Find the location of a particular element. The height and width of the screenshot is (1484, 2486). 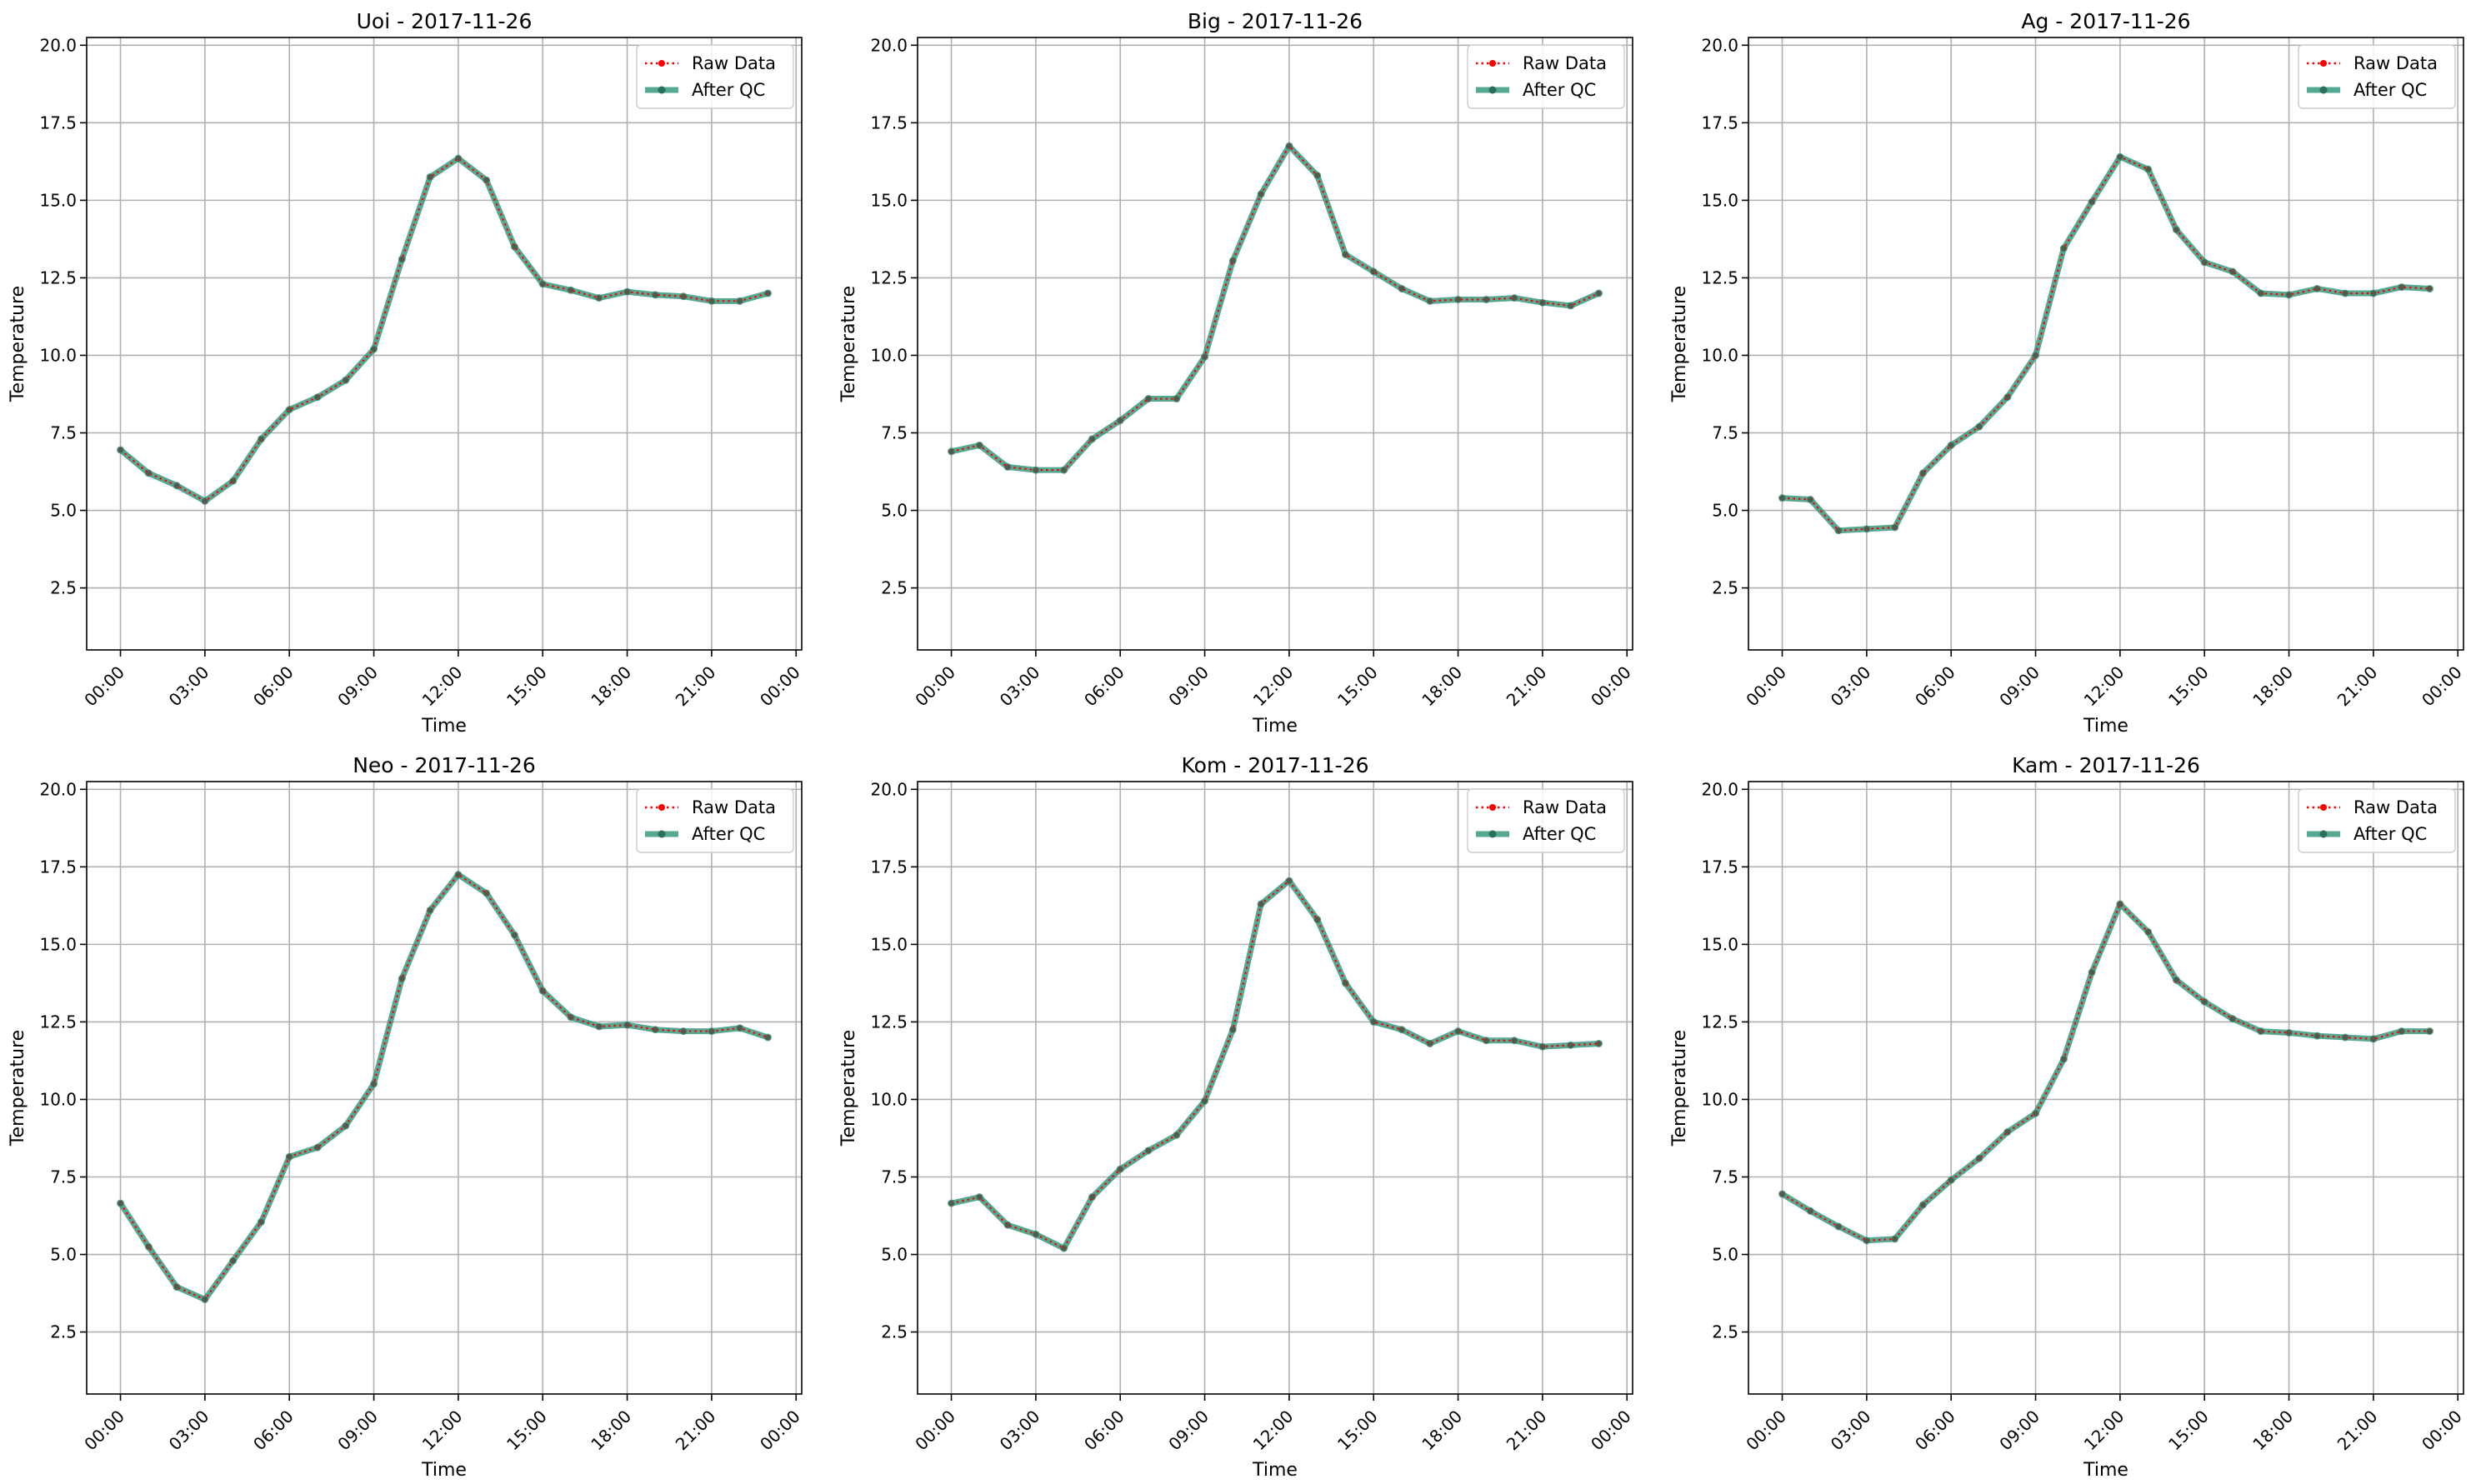

chart-title: Big - 2017-11-26 is located at coordinates (1275, 21).